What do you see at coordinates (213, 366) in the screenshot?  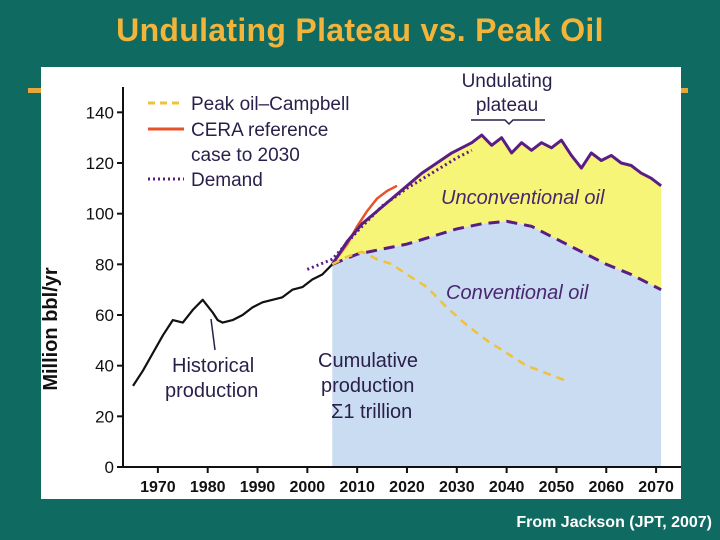 I see `annotation-historical: Historical` at bounding box center [213, 366].